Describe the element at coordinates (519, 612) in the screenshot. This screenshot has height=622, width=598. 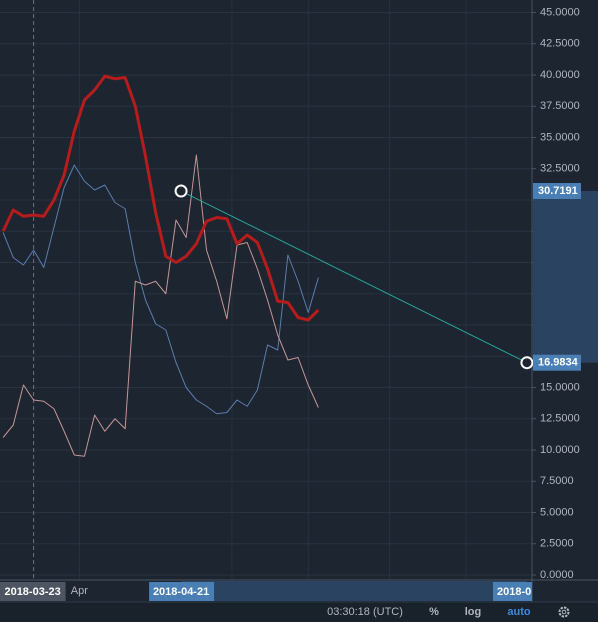
I see `toolbar-button: auto` at that location.